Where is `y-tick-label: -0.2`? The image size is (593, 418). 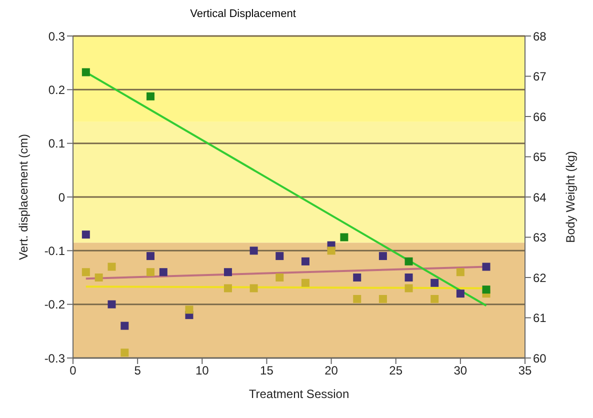
y-tick-label: -0.2 is located at coordinates (55, 305).